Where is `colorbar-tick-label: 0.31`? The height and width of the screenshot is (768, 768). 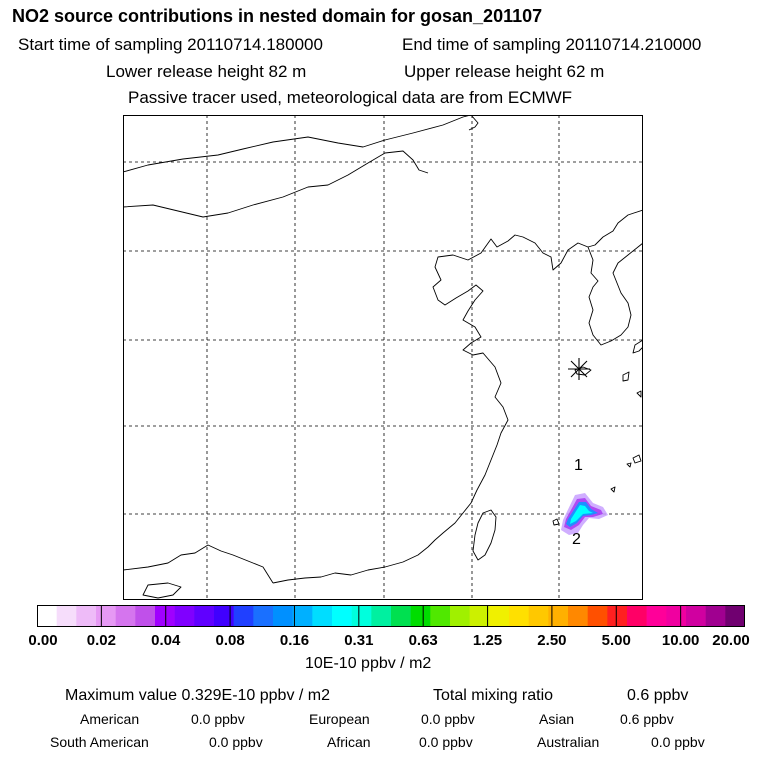
colorbar-tick-label: 0.31 is located at coordinates (359, 640).